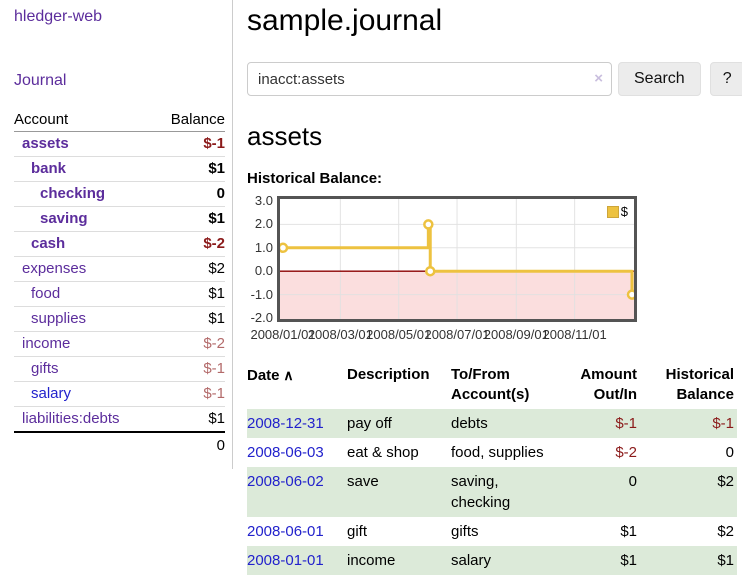 This screenshot has width=742, height=582. What do you see at coordinates (45, 143) in the screenshot?
I see `account-link: assets` at bounding box center [45, 143].